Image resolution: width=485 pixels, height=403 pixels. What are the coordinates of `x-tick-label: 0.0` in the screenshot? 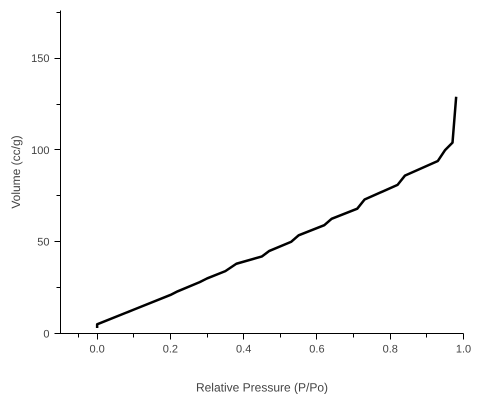 It's located at (97, 350).